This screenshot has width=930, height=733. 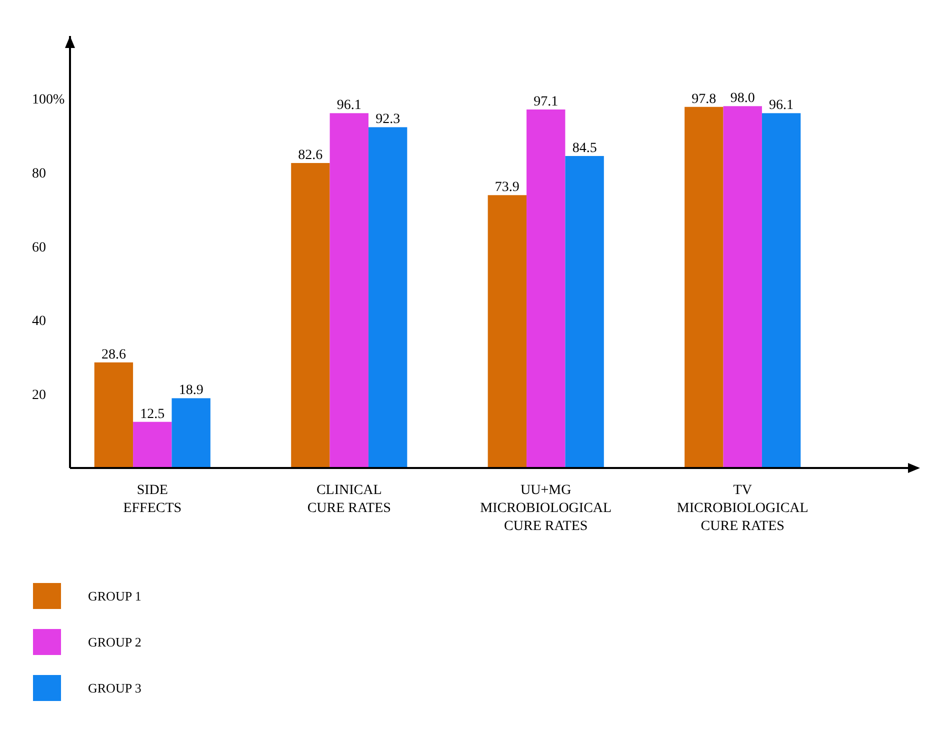 I want to click on data-label: 18.9, so click(x=191, y=390).